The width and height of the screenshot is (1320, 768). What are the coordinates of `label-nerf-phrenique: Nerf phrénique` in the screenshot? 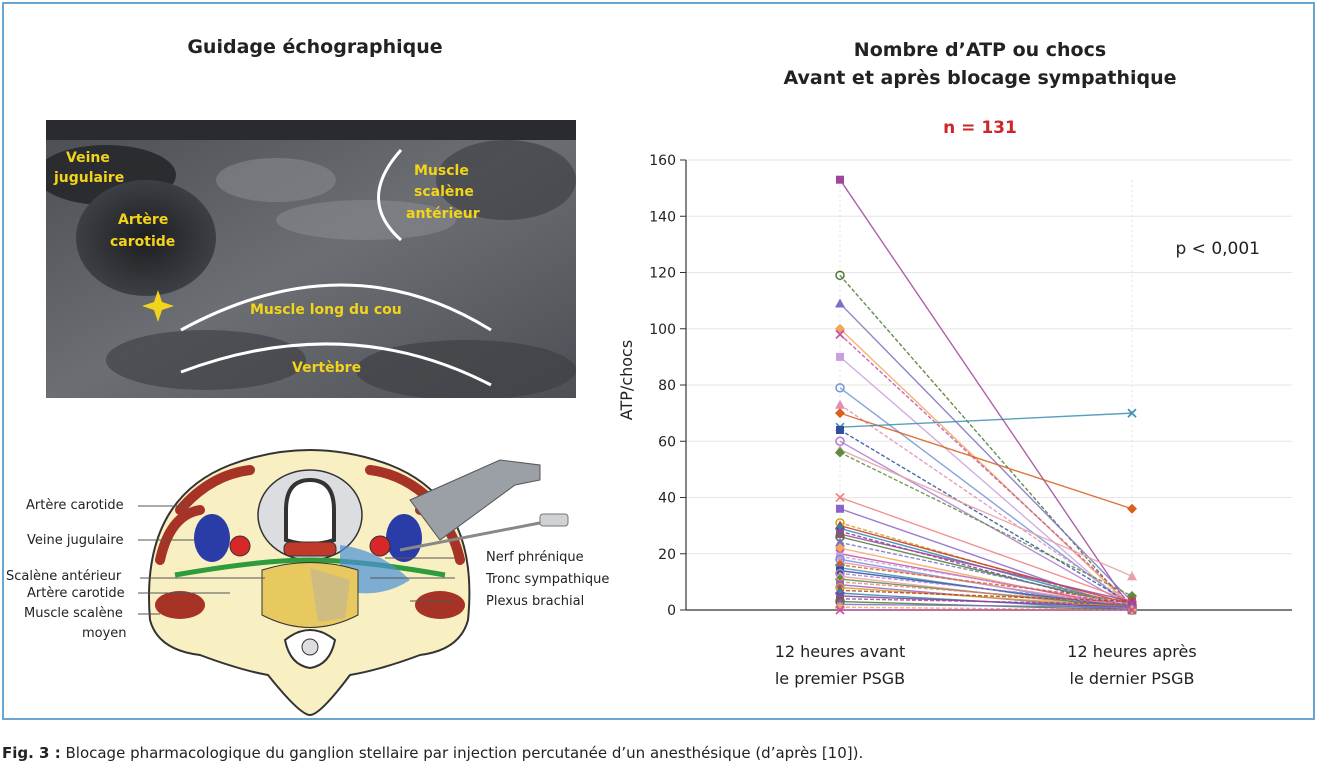 It's located at (535, 557).